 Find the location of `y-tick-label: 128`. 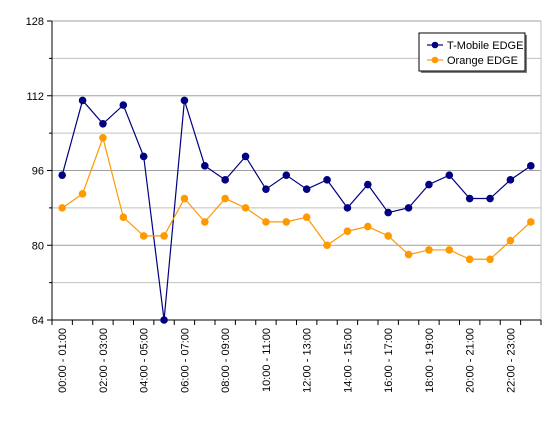

y-tick-label: 128 is located at coordinates (35, 22).